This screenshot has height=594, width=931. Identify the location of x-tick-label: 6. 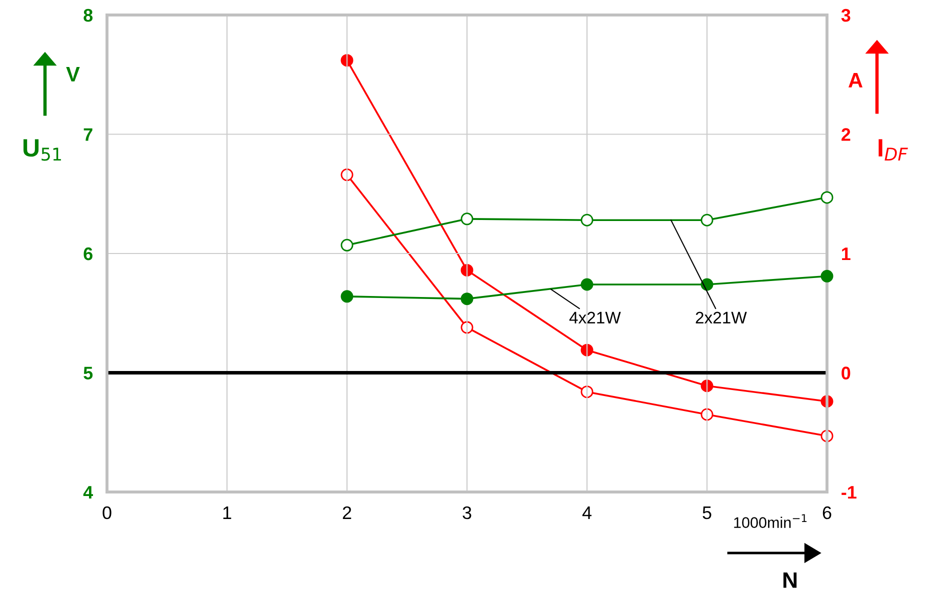
(827, 513).